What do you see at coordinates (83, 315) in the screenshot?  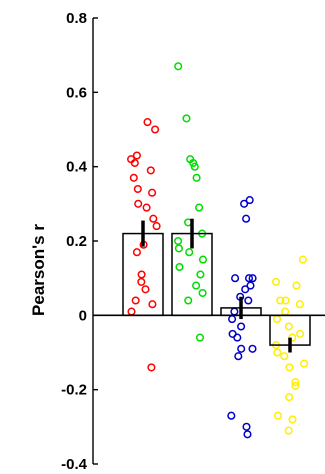 I see `y-tick-label: 0` at bounding box center [83, 315].